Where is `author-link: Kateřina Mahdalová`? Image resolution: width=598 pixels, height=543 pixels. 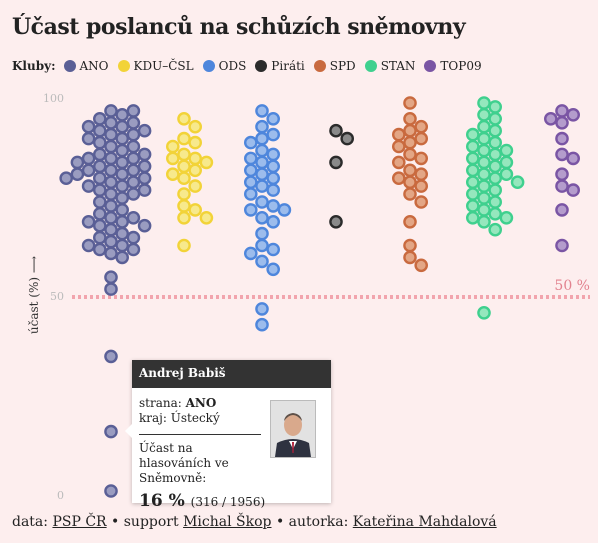 author-link: Kateřina Mahdalová is located at coordinates (424, 522).